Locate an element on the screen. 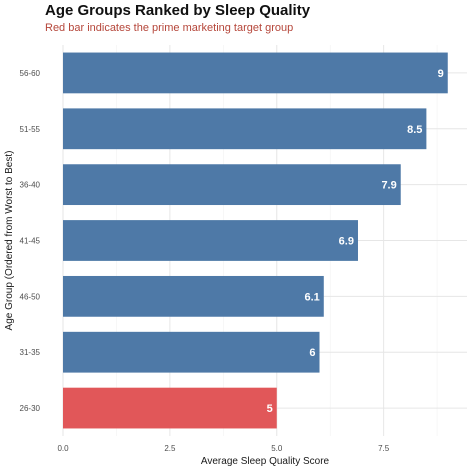 The width and height of the screenshot is (473, 471). value-label-41-45: 6.9 is located at coordinates (346, 242).